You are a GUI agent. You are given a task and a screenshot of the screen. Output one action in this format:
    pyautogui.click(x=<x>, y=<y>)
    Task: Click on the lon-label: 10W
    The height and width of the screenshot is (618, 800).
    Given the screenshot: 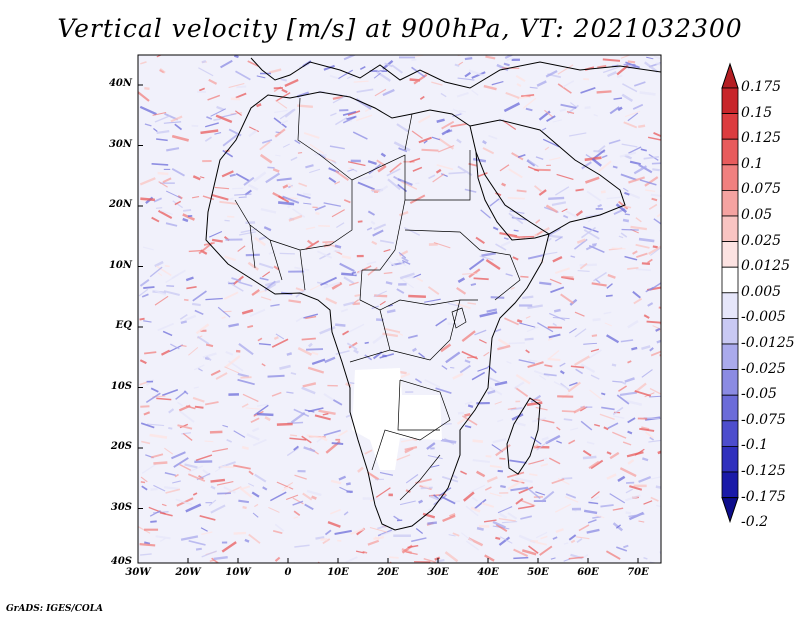 What is the action you would take?
    pyautogui.click(x=238, y=572)
    